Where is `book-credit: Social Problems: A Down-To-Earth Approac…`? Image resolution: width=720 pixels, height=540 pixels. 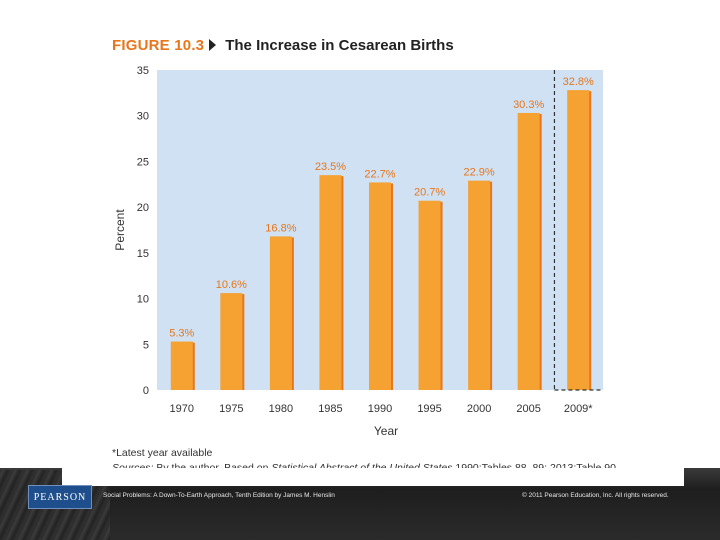 book-credit: Social Problems: A Down-To-Earth Approac… is located at coordinates (219, 495).